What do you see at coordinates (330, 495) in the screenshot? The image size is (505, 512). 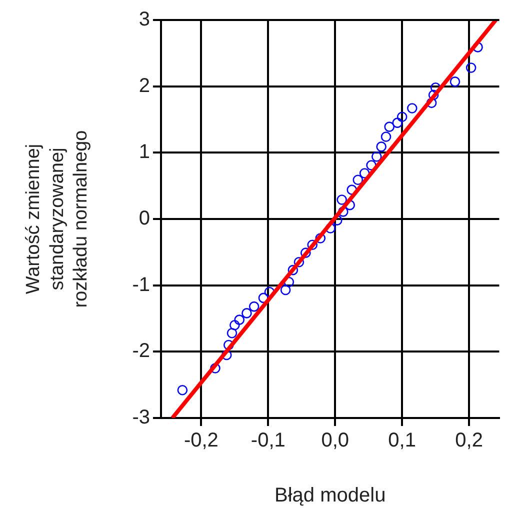 I see `x-axis-title: Błąd modelu` at bounding box center [330, 495].